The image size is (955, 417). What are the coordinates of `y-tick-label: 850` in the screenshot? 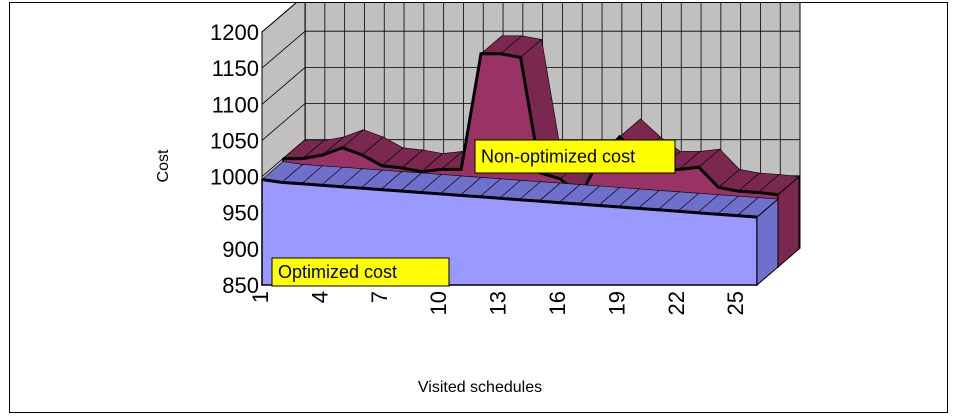 It's located at (240, 285).